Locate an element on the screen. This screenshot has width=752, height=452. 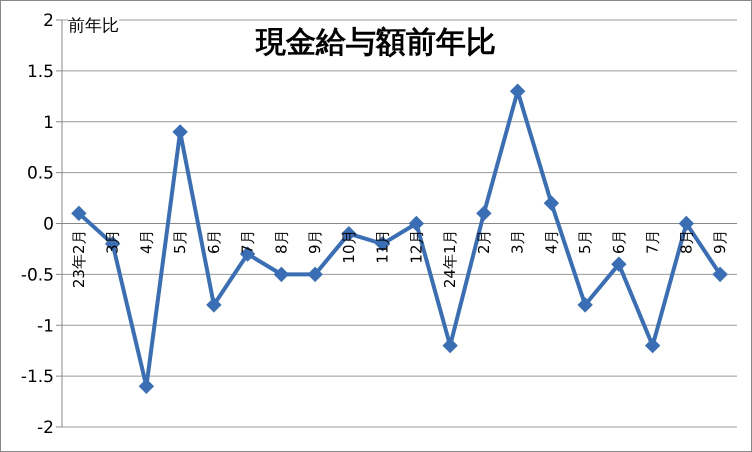
y-tick-label: -1.5 is located at coordinates (37, 377).